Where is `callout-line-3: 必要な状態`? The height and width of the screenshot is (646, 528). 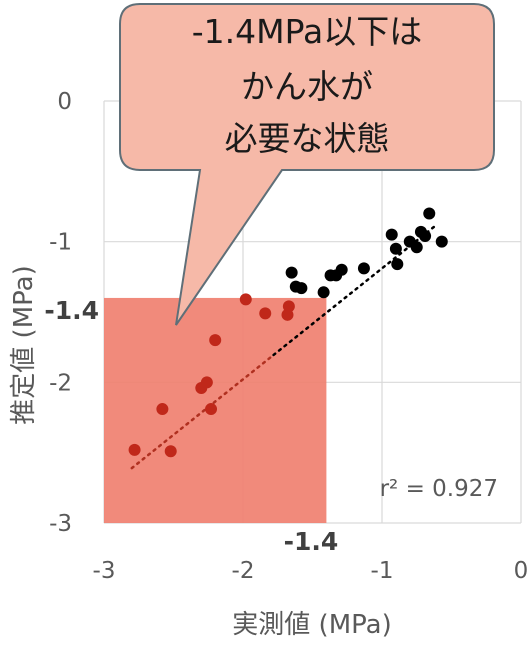 callout-line-3: 必要な状態 is located at coordinates (307, 138).